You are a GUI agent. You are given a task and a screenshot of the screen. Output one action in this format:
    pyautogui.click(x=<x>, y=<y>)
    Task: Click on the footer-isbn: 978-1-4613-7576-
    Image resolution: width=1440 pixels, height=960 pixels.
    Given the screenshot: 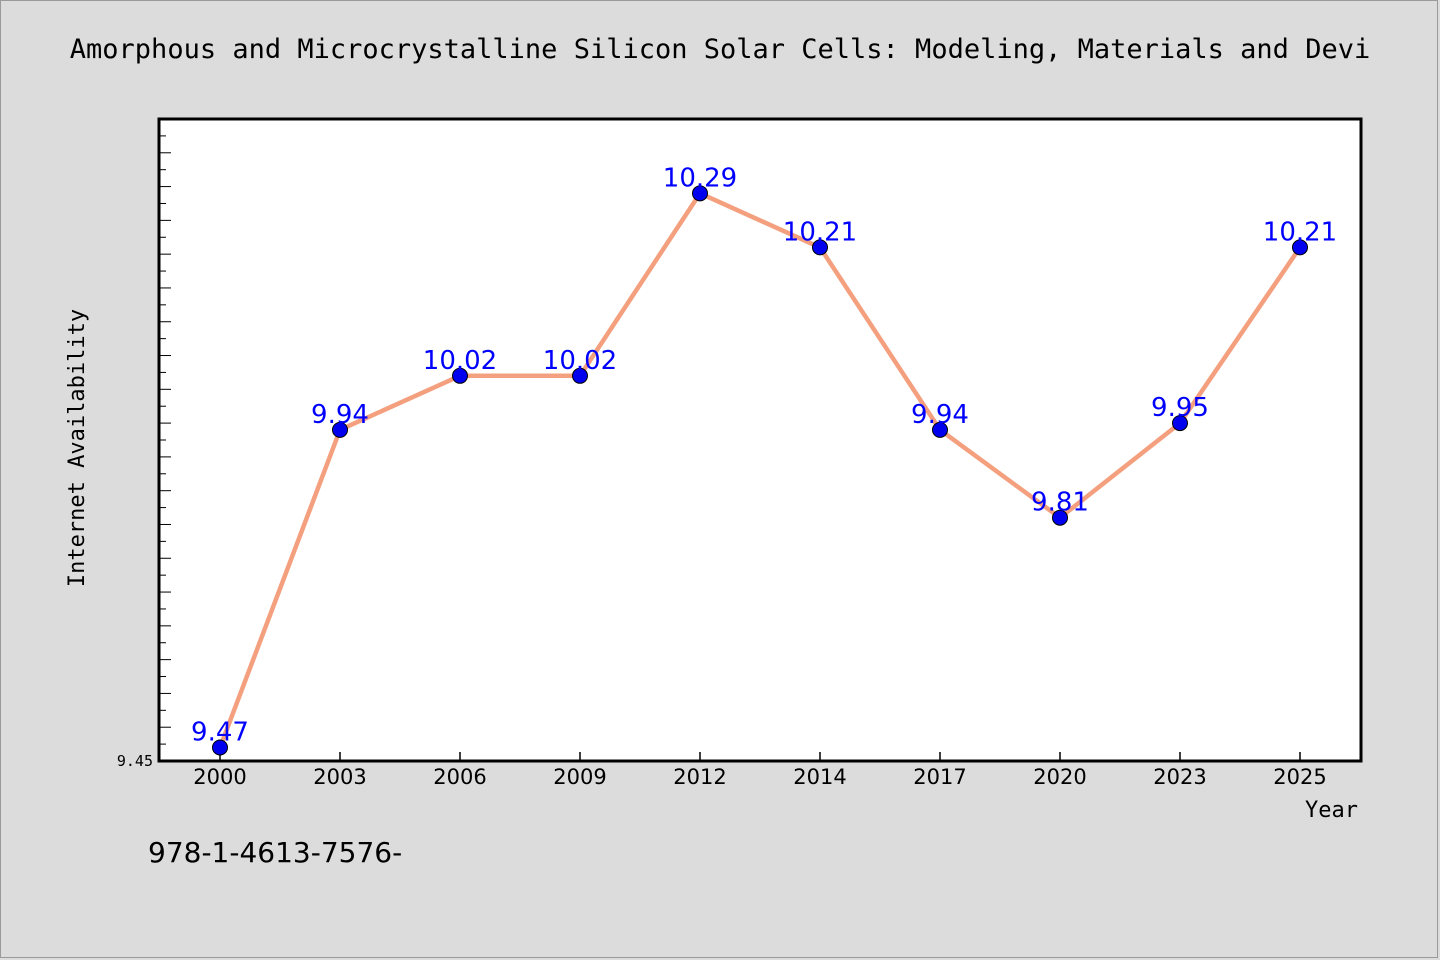 What is the action you would take?
    pyautogui.click(x=275, y=852)
    